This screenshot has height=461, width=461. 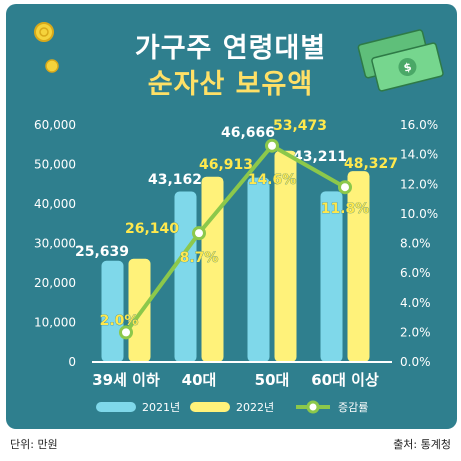 I want to click on right-y-tick-label: 10.0%, so click(x=419, y=214).